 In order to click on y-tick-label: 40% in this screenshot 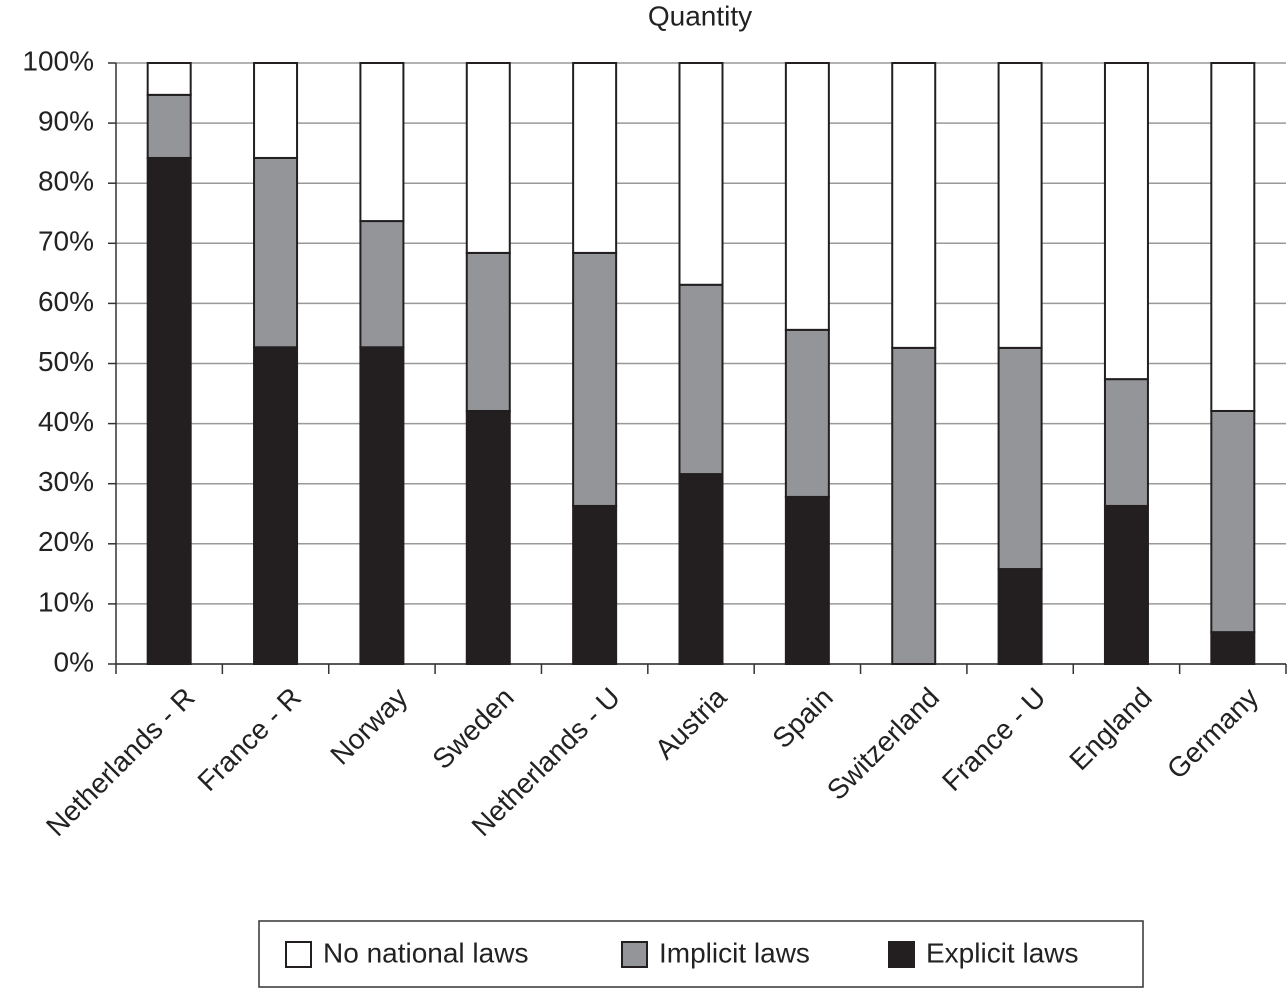, I will do `click(66, 421)`.